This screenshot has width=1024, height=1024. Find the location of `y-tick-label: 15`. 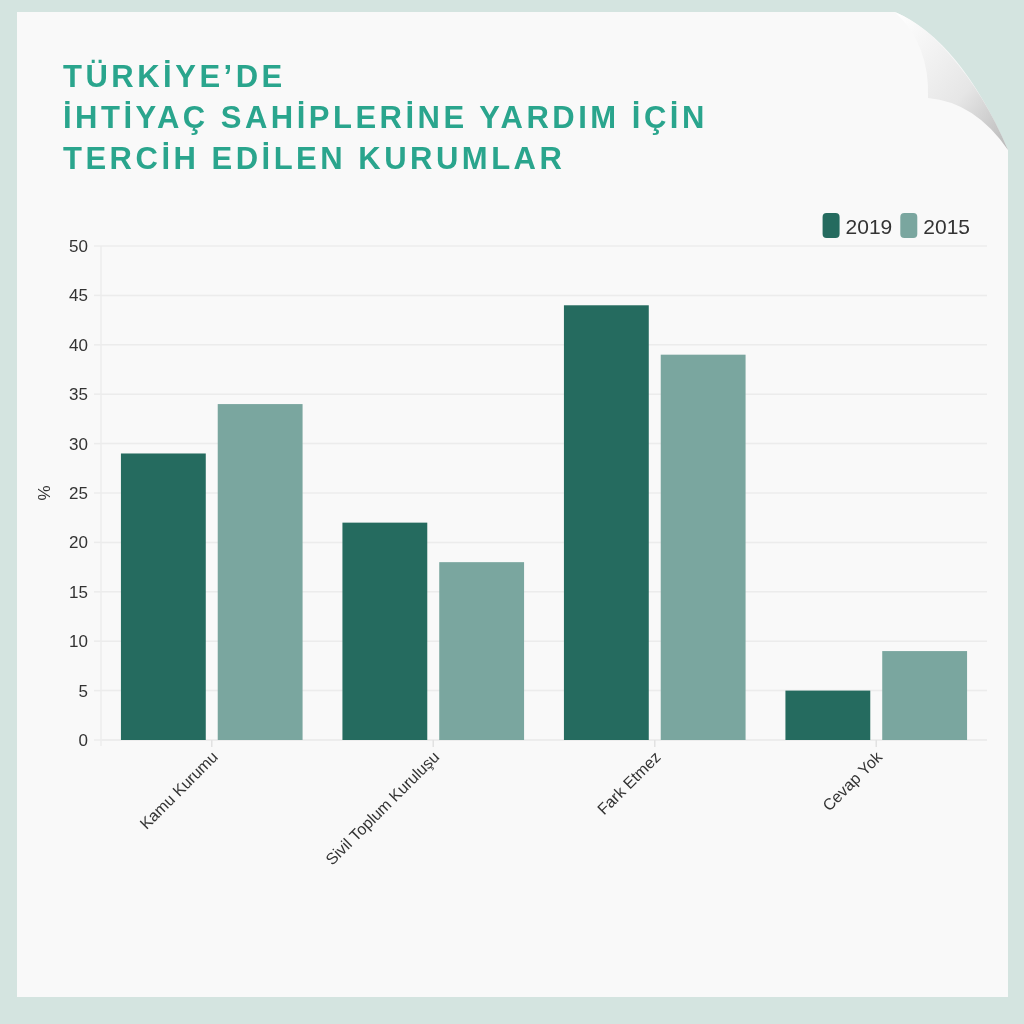

y-tick-label: 15 is located at coordinates (78, 592).